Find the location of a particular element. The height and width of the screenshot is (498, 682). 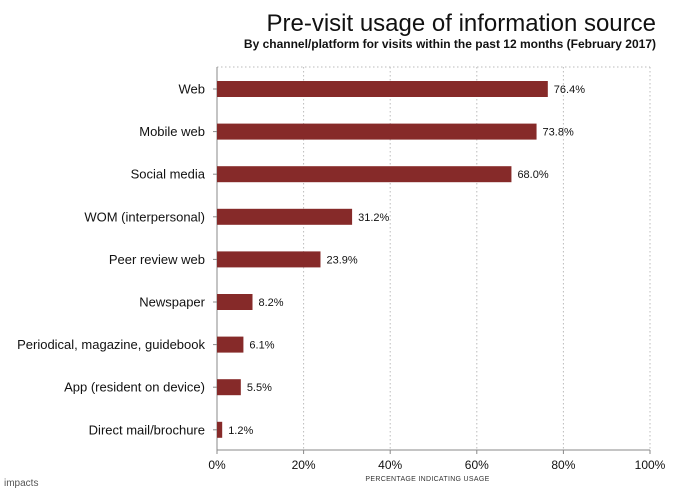

data-label: 68.0% is located at coordinates (532, 175).